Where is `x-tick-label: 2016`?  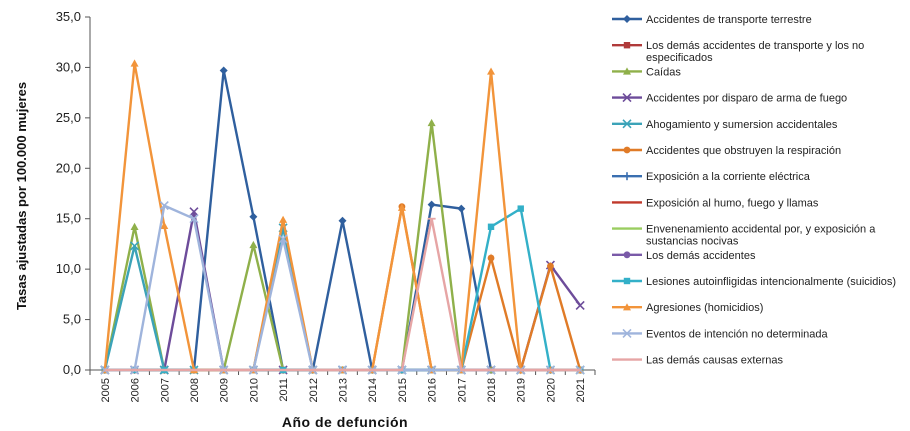 x-tick-label: 2016 is located at coordinates (433, 390).